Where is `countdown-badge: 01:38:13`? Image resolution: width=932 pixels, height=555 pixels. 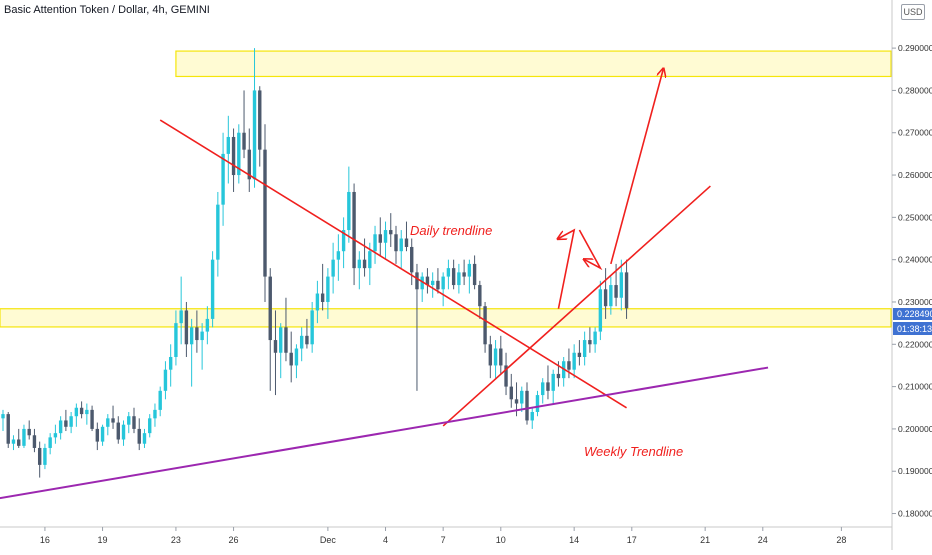 countdown-badge: 01:38:13 is located at coordinates (914, 329).